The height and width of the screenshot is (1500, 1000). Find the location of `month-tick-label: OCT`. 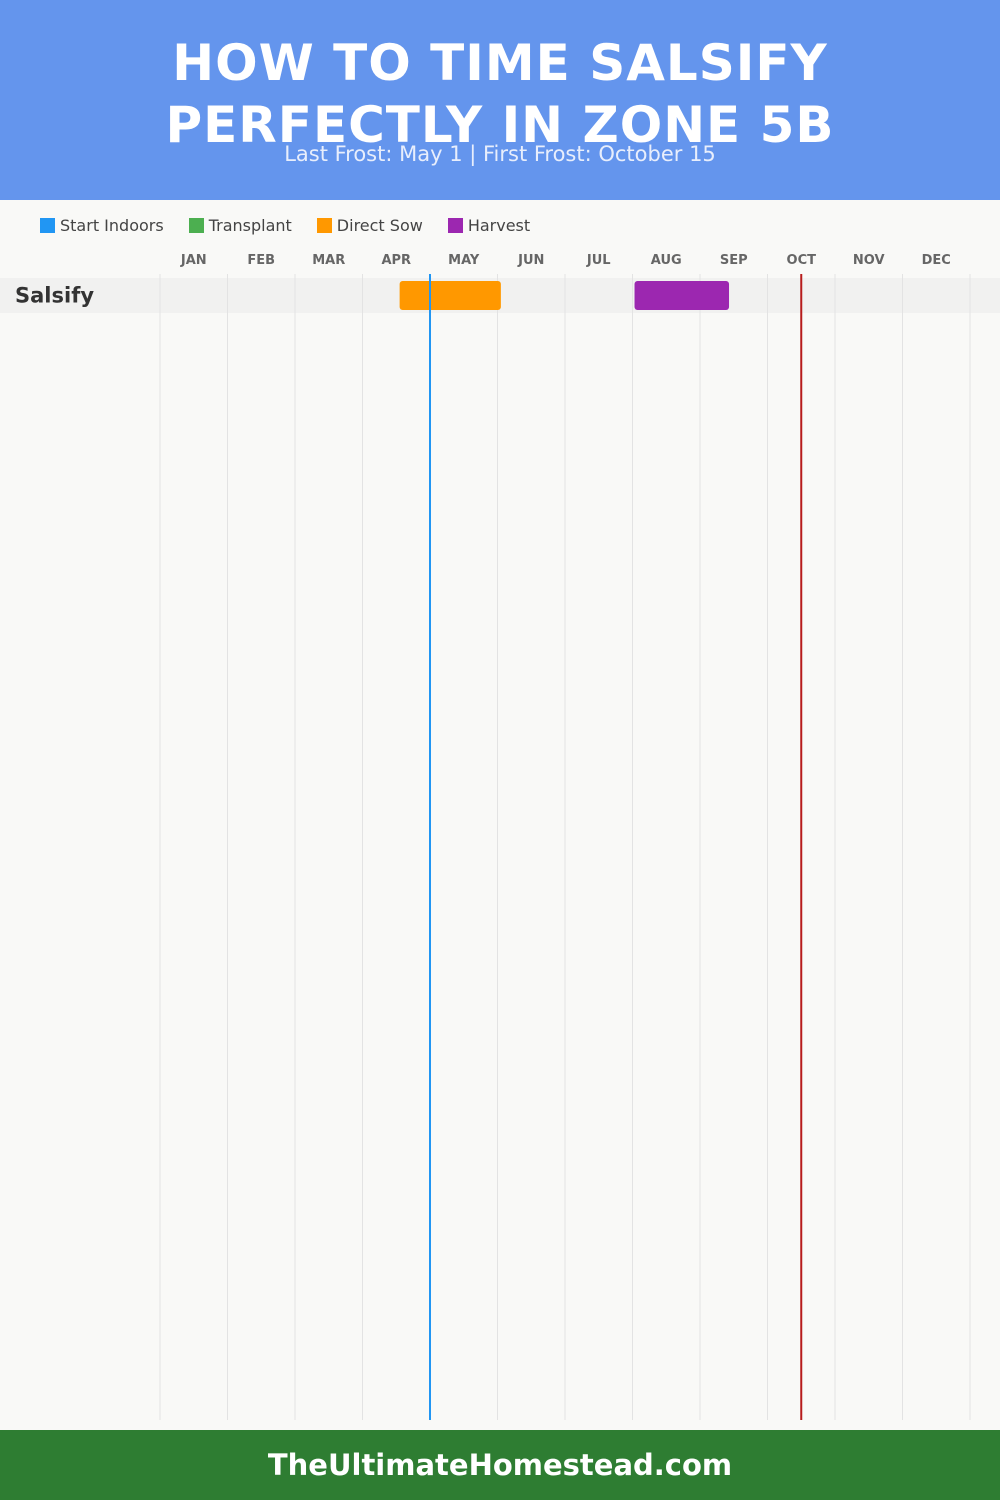

month-tick-label: OCT is located at coordinates (802, 260).